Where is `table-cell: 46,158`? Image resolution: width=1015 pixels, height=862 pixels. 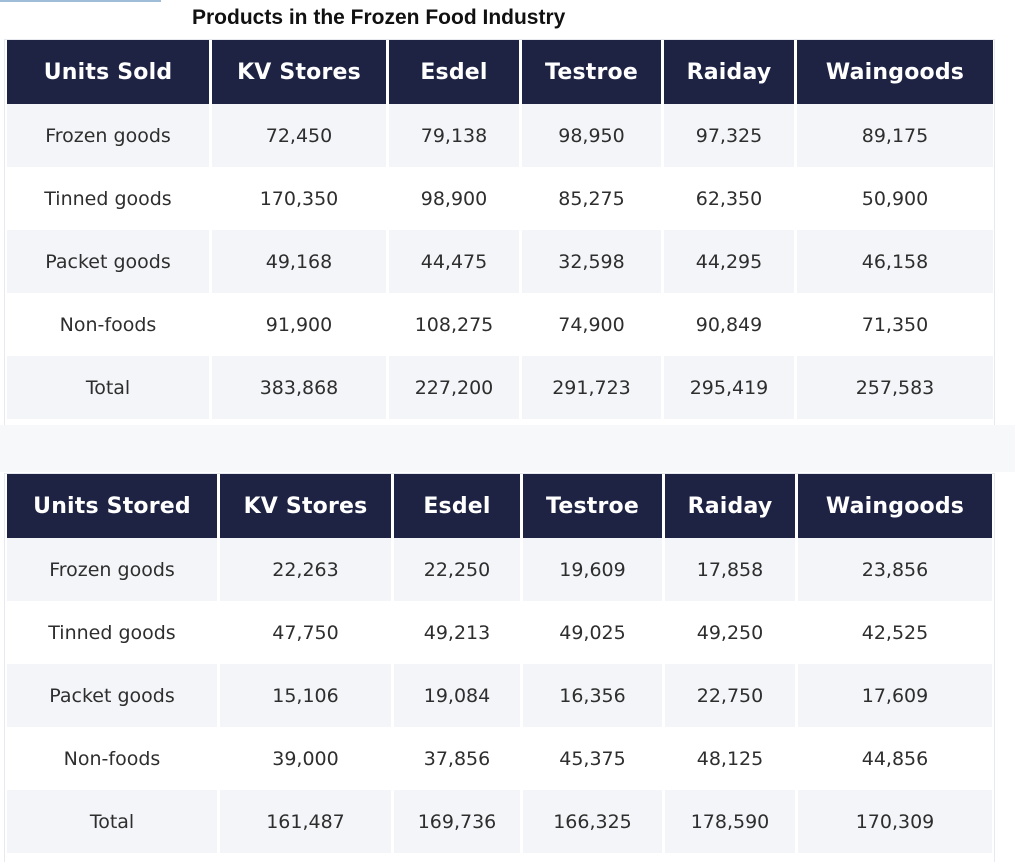 table-cell: 46,158 is located at coordinates (895, 261).